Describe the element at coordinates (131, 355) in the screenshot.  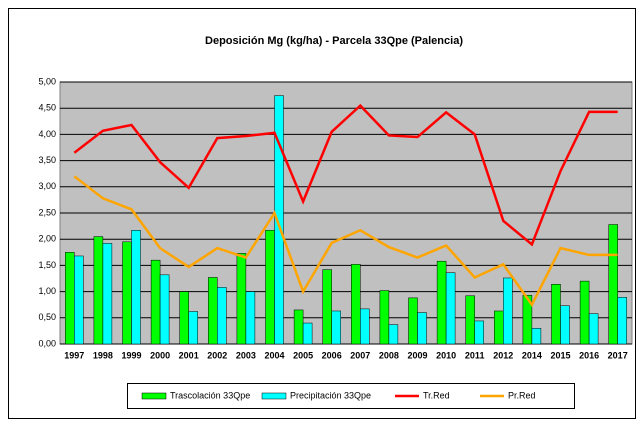
I see `x-tick-label: 1999` at that location.